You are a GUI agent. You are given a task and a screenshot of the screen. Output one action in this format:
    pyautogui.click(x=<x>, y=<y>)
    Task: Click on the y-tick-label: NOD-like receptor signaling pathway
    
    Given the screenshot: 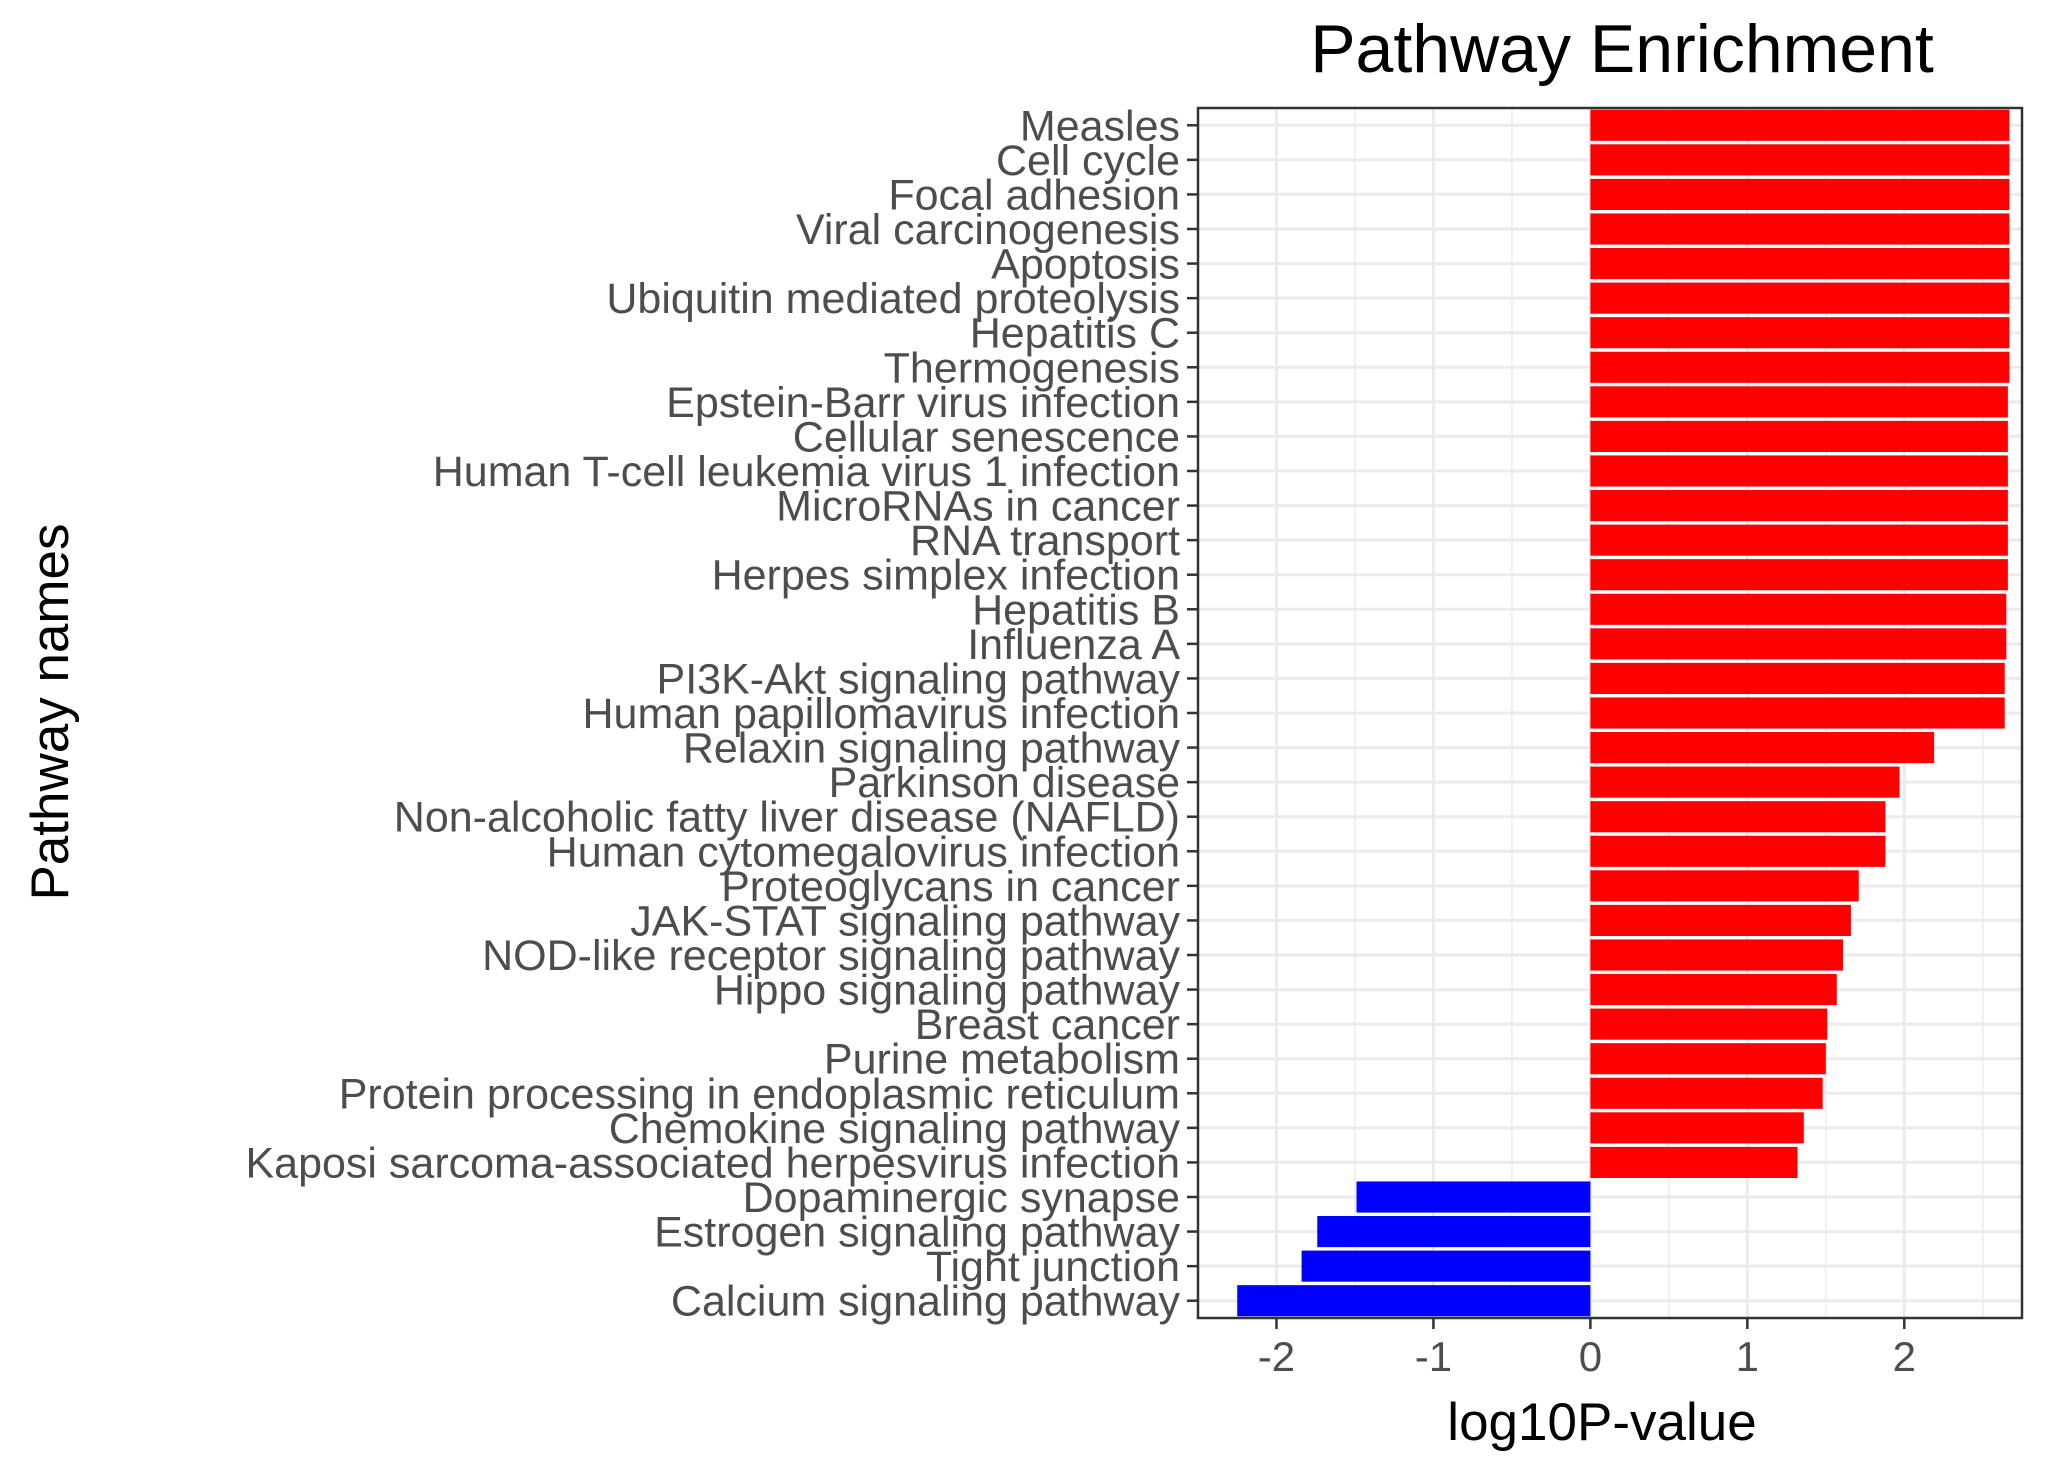 What is the action you would take?
    pyautogui.click(x=831, y=956)
    